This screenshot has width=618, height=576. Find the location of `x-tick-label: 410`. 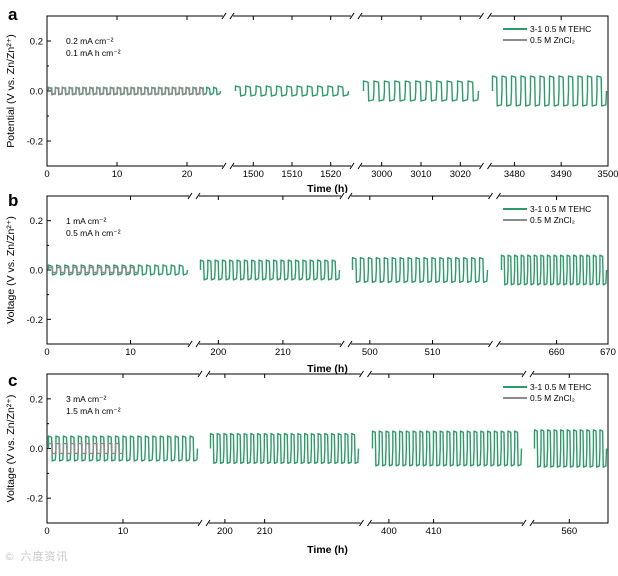

x-tick-label: 410 is located at coordinates (434, 531).